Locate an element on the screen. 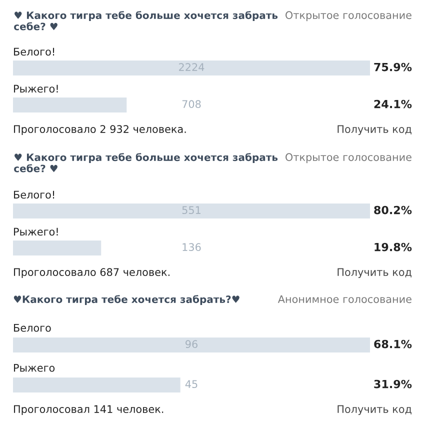 The height and width of the screenshot is (423, 440). text: 31.9% is located at coordinates (393, 384).